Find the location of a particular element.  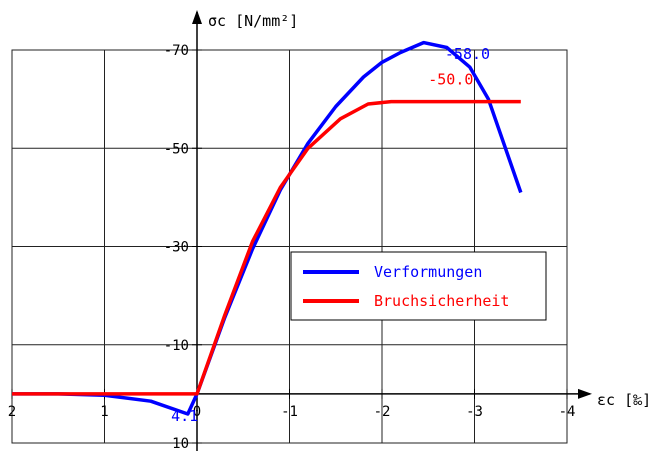

data-annotation: 4.1 is located at coordinates (184, 416).